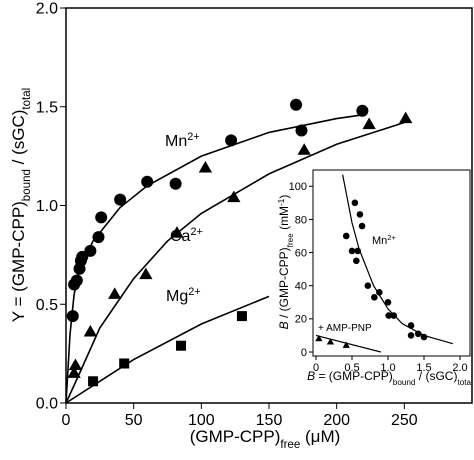  What do you see at coordinates (284, 284) in the screenshot?
I see `label-part: / (GMP-CPP)` at bounding box center [284, 284].